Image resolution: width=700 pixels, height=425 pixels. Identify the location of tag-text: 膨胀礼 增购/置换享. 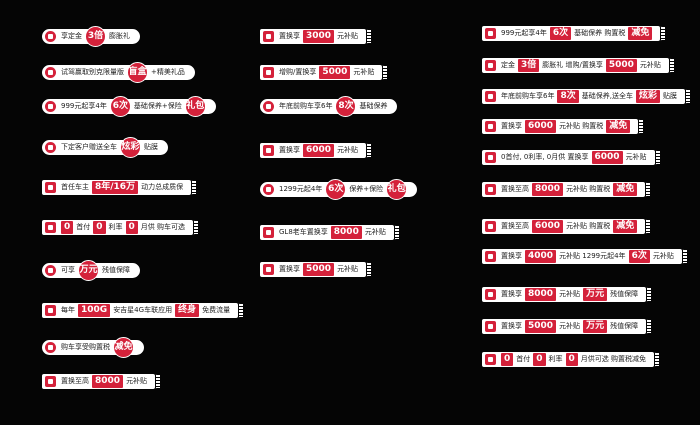
(572, 65).